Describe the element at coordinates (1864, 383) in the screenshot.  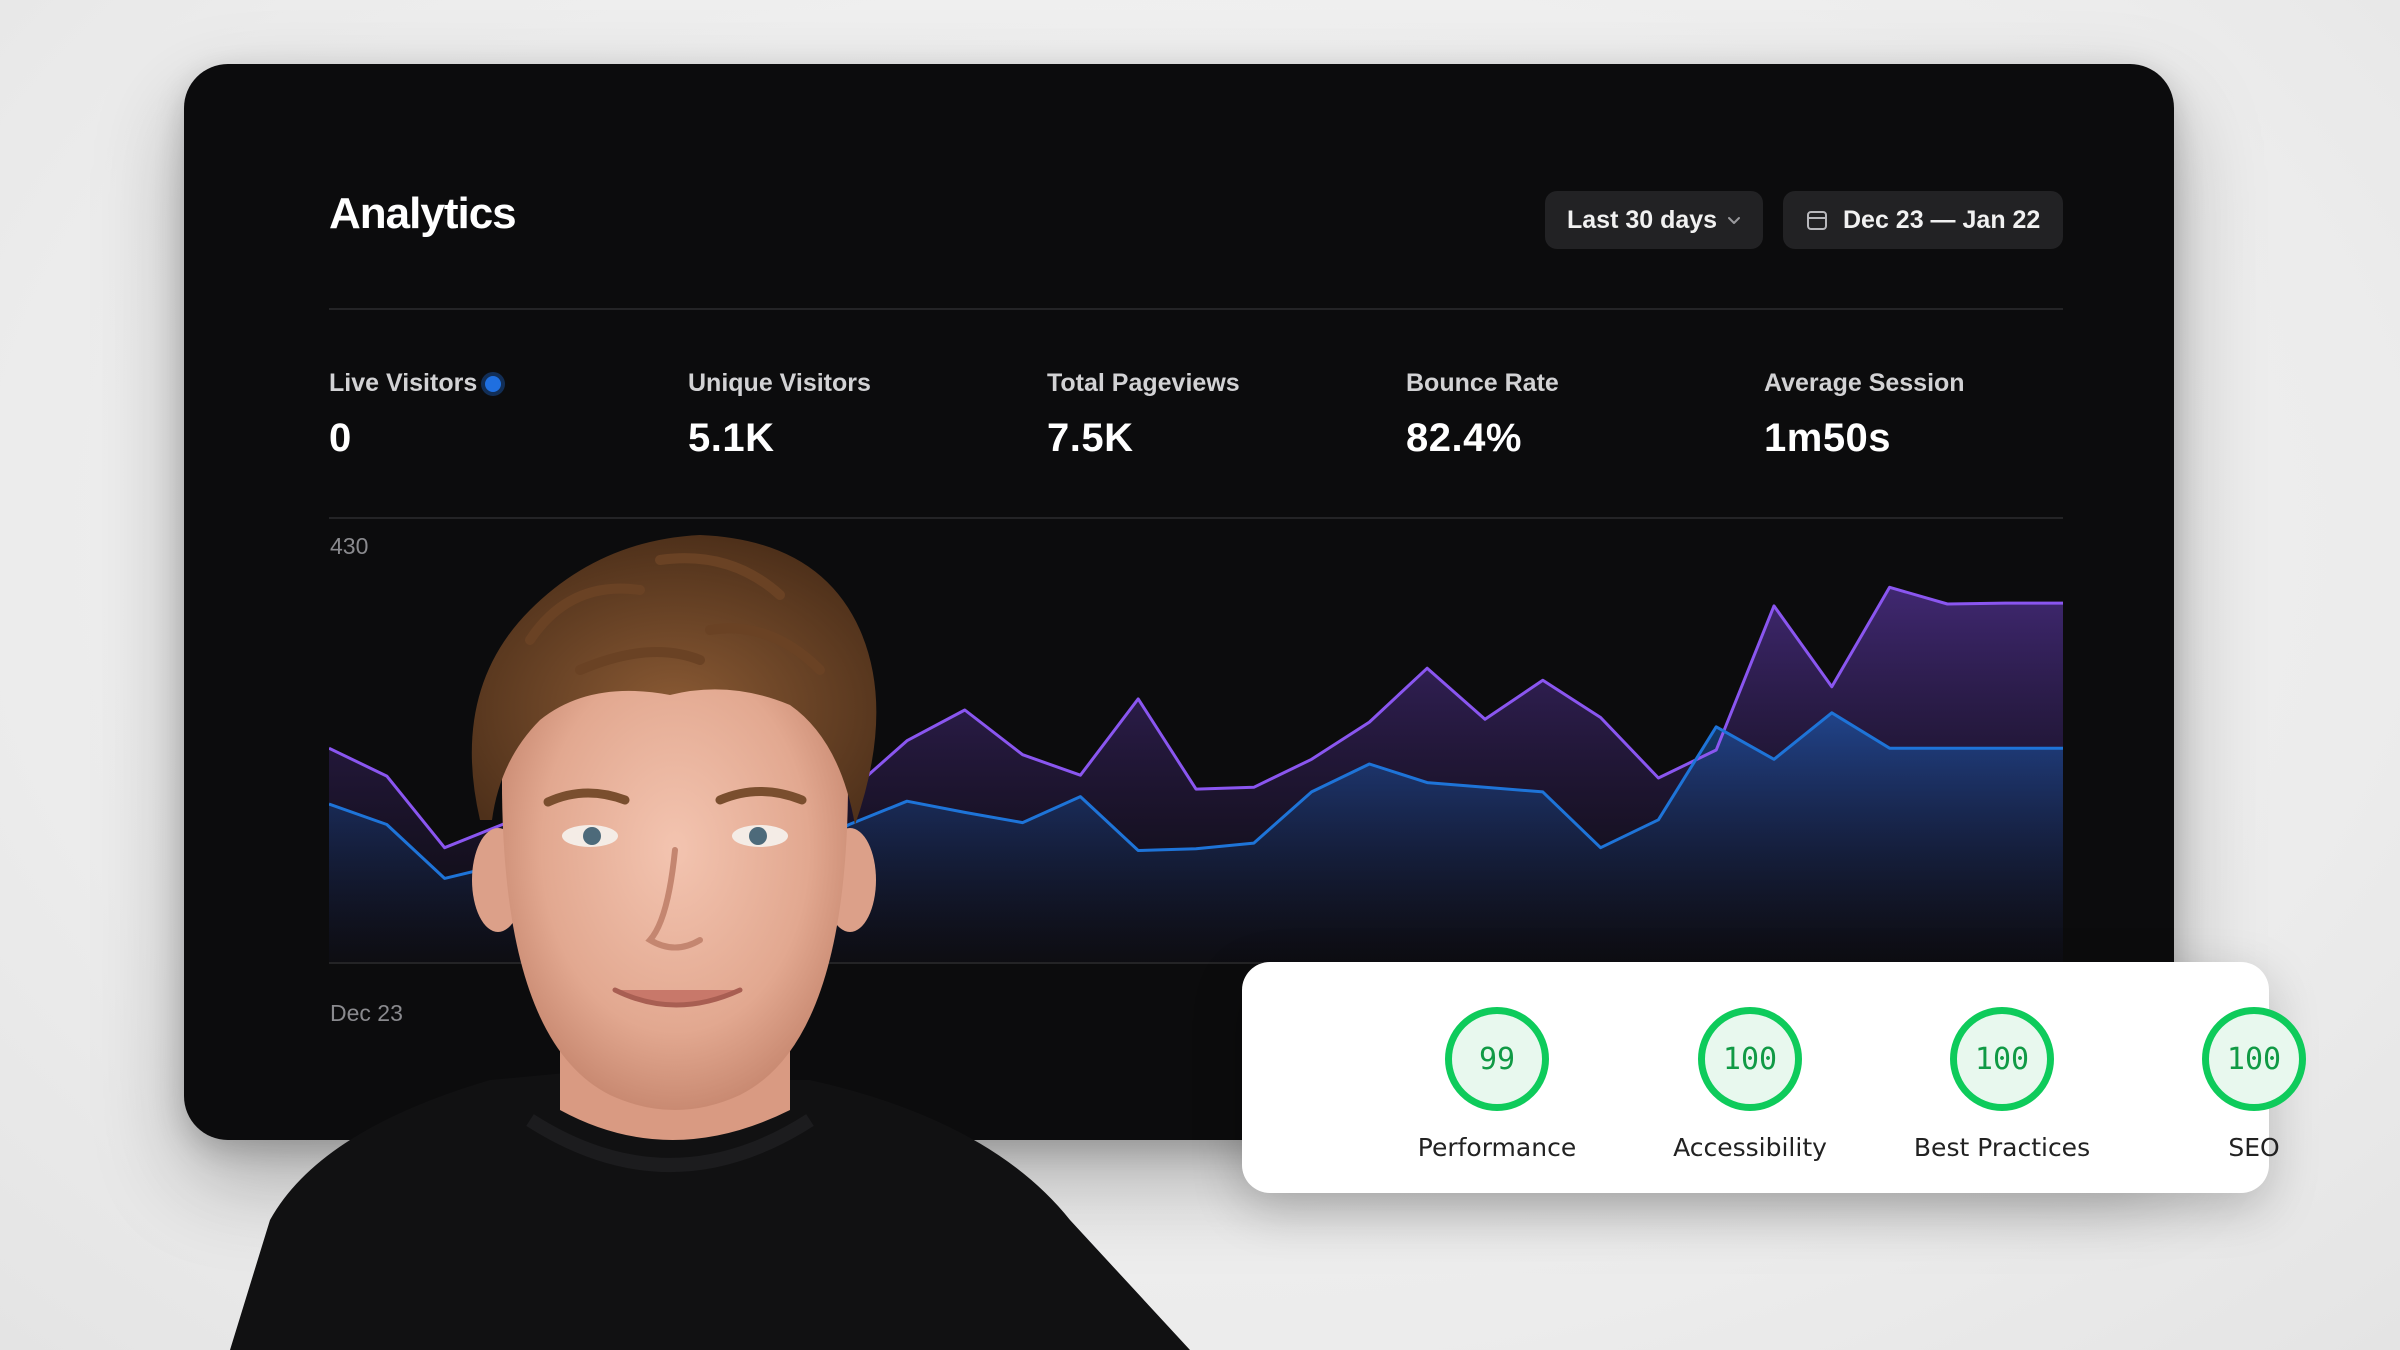
I see `metric-label: Average Session` at that location.